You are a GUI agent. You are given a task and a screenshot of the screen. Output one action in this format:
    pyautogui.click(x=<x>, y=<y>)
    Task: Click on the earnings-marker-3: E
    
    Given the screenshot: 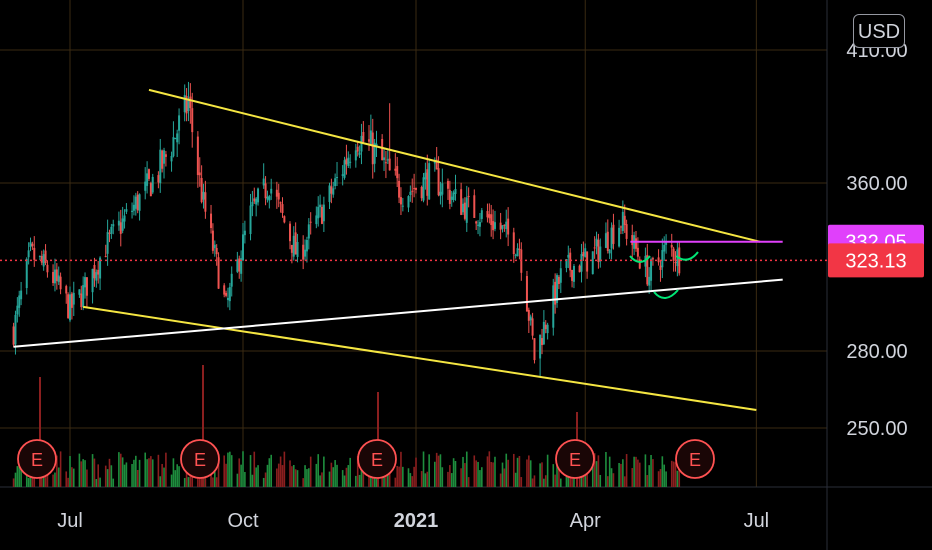 What is the action you would take?
    pyautogui.click(x=575, y=459)
    